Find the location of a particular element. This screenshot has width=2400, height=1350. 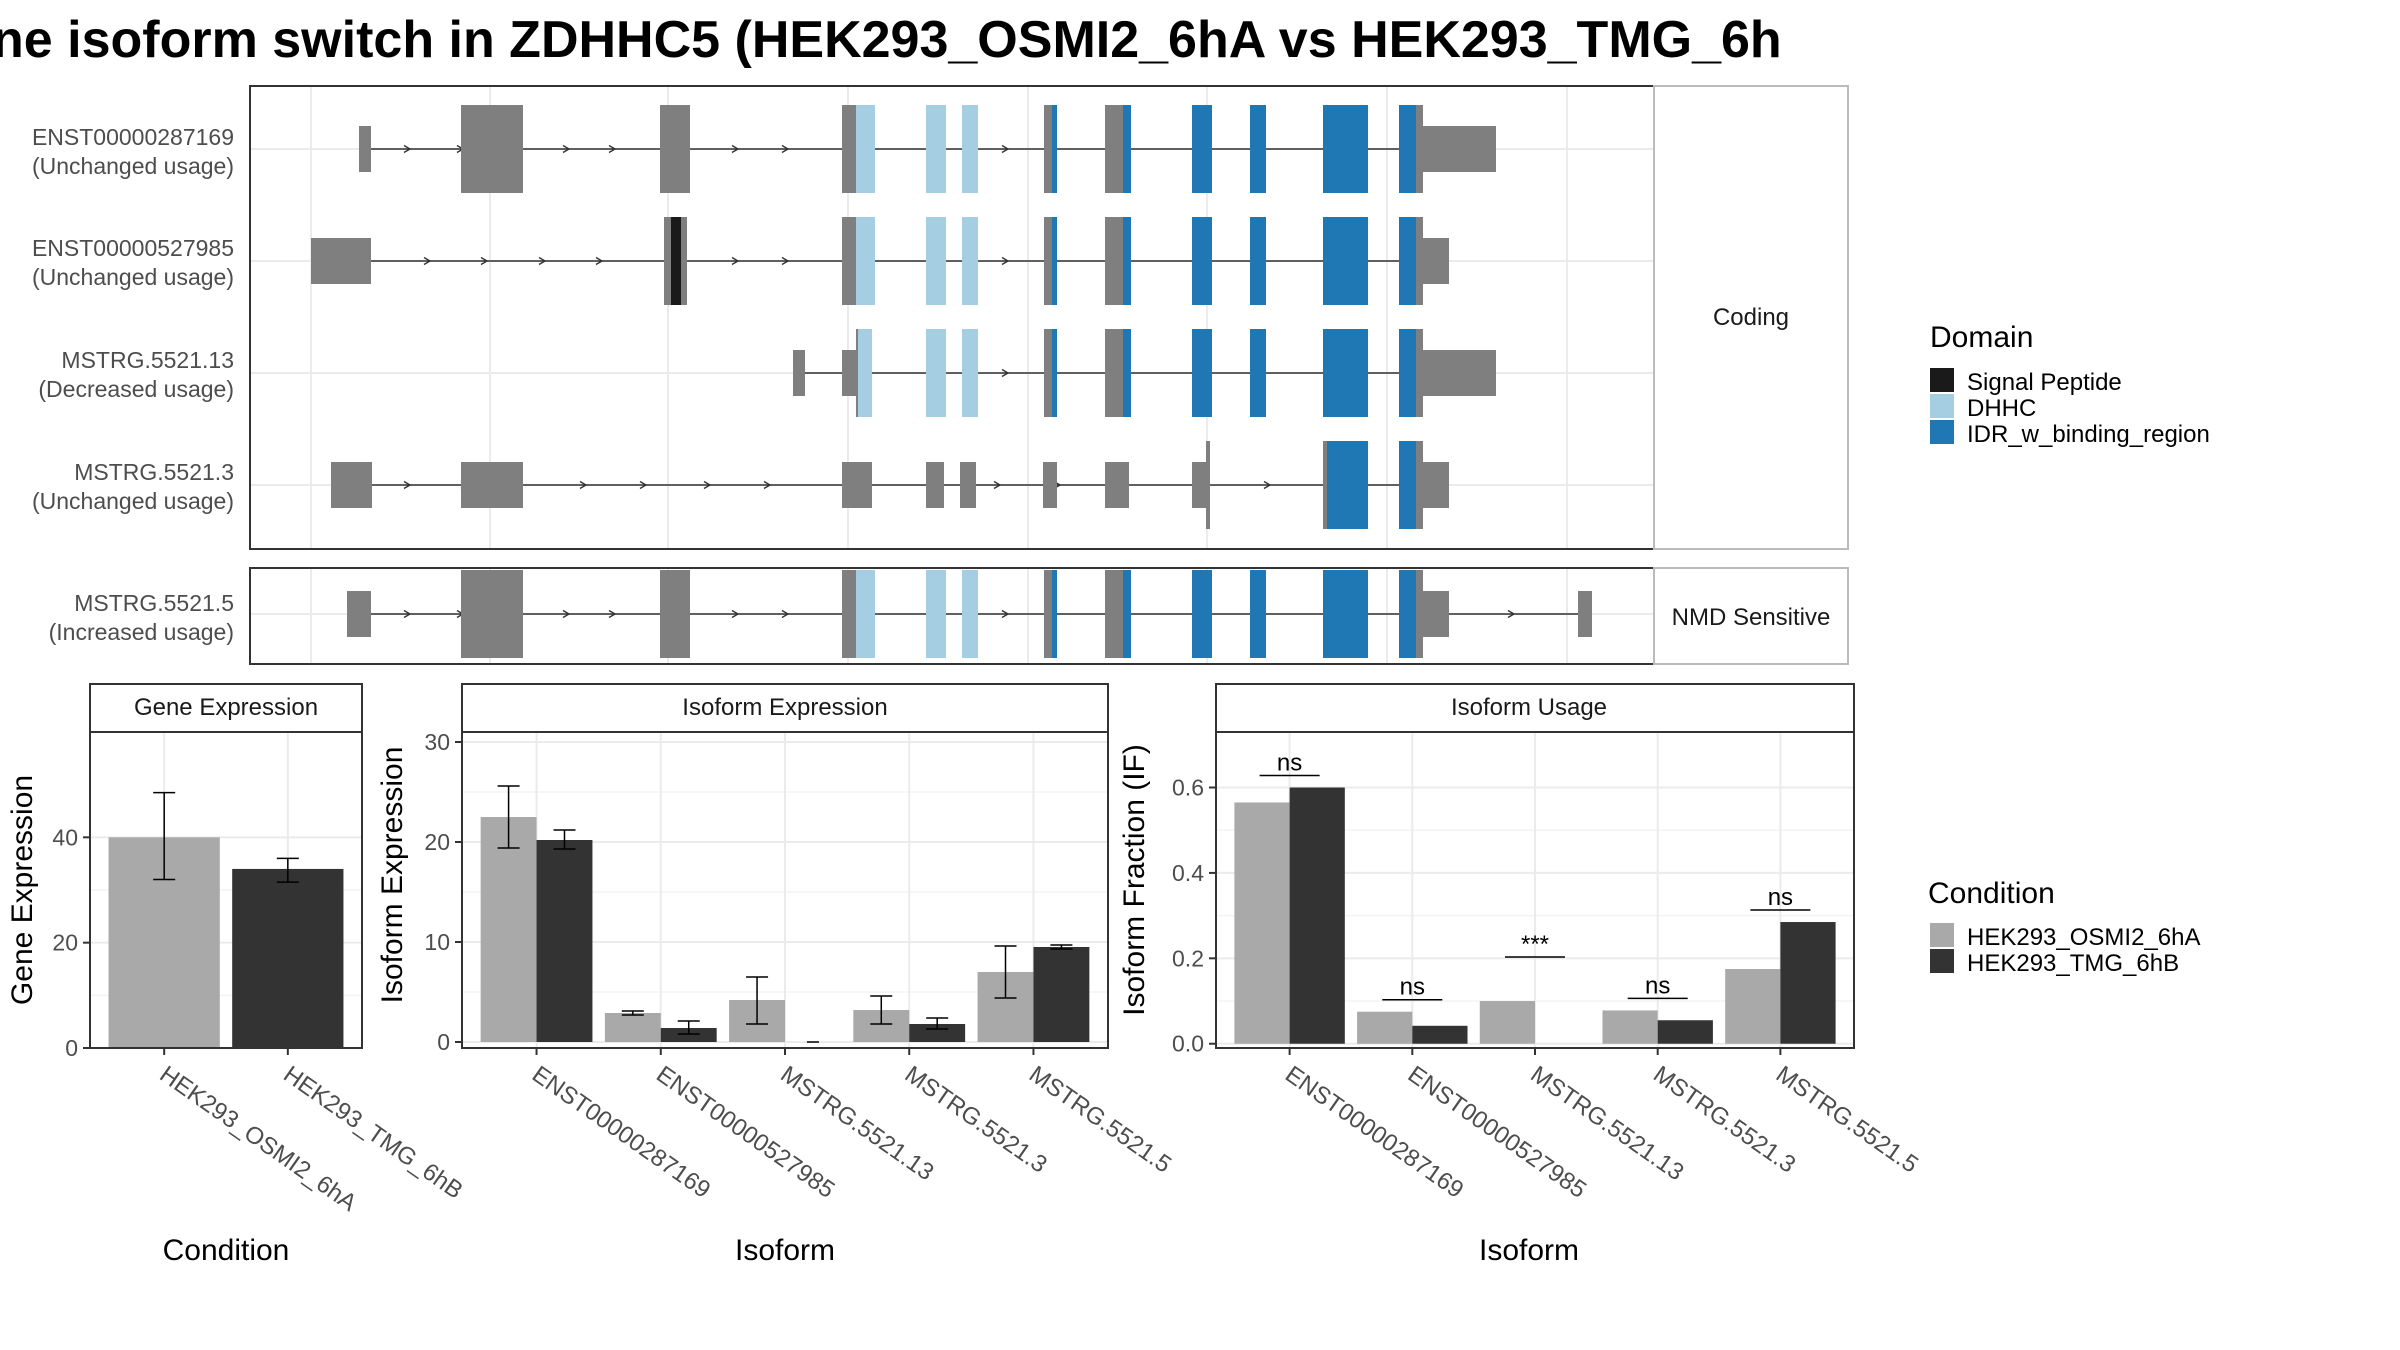

chart-title: Gene Expression is located at coordinates (226, 707).